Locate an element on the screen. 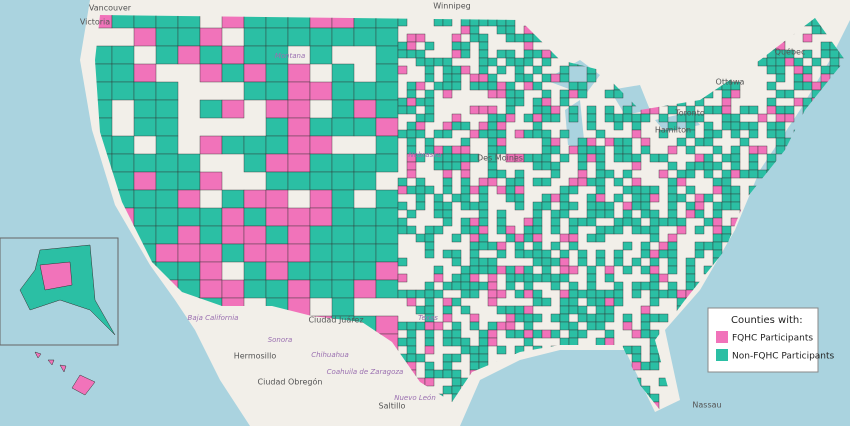 The image size is (850, 426). place-label: Ciudad Obregón is located at coordinates (290, 382).